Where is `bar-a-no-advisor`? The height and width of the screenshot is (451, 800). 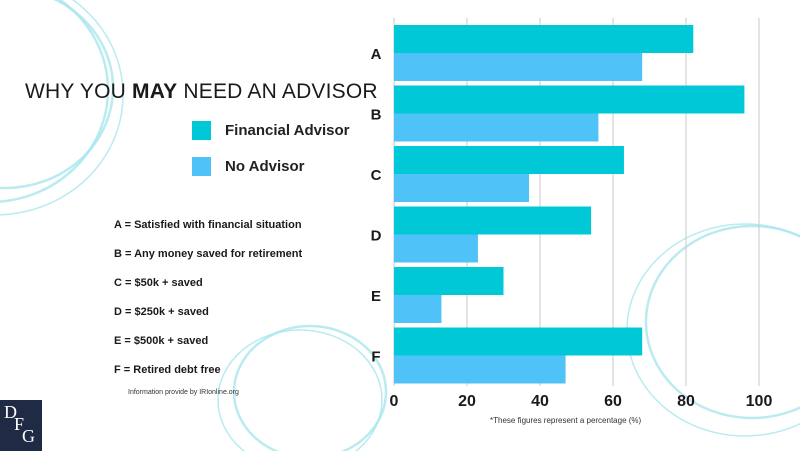 bar-a-no-advisor is located at coordinates (518, 67).